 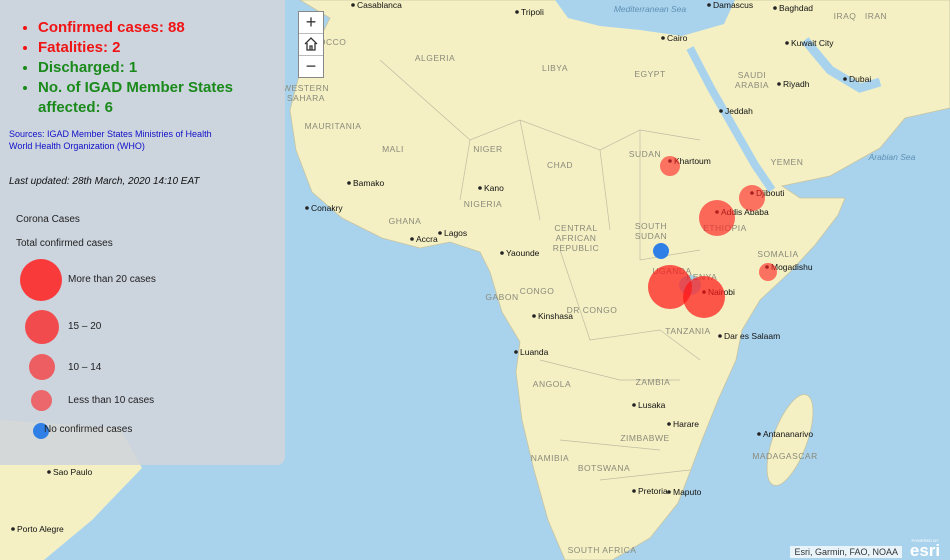 What do you see at coordinates (796, 8) in the screenshot?
I see `city-label: Baghdad` at bounding box center [796, 8].